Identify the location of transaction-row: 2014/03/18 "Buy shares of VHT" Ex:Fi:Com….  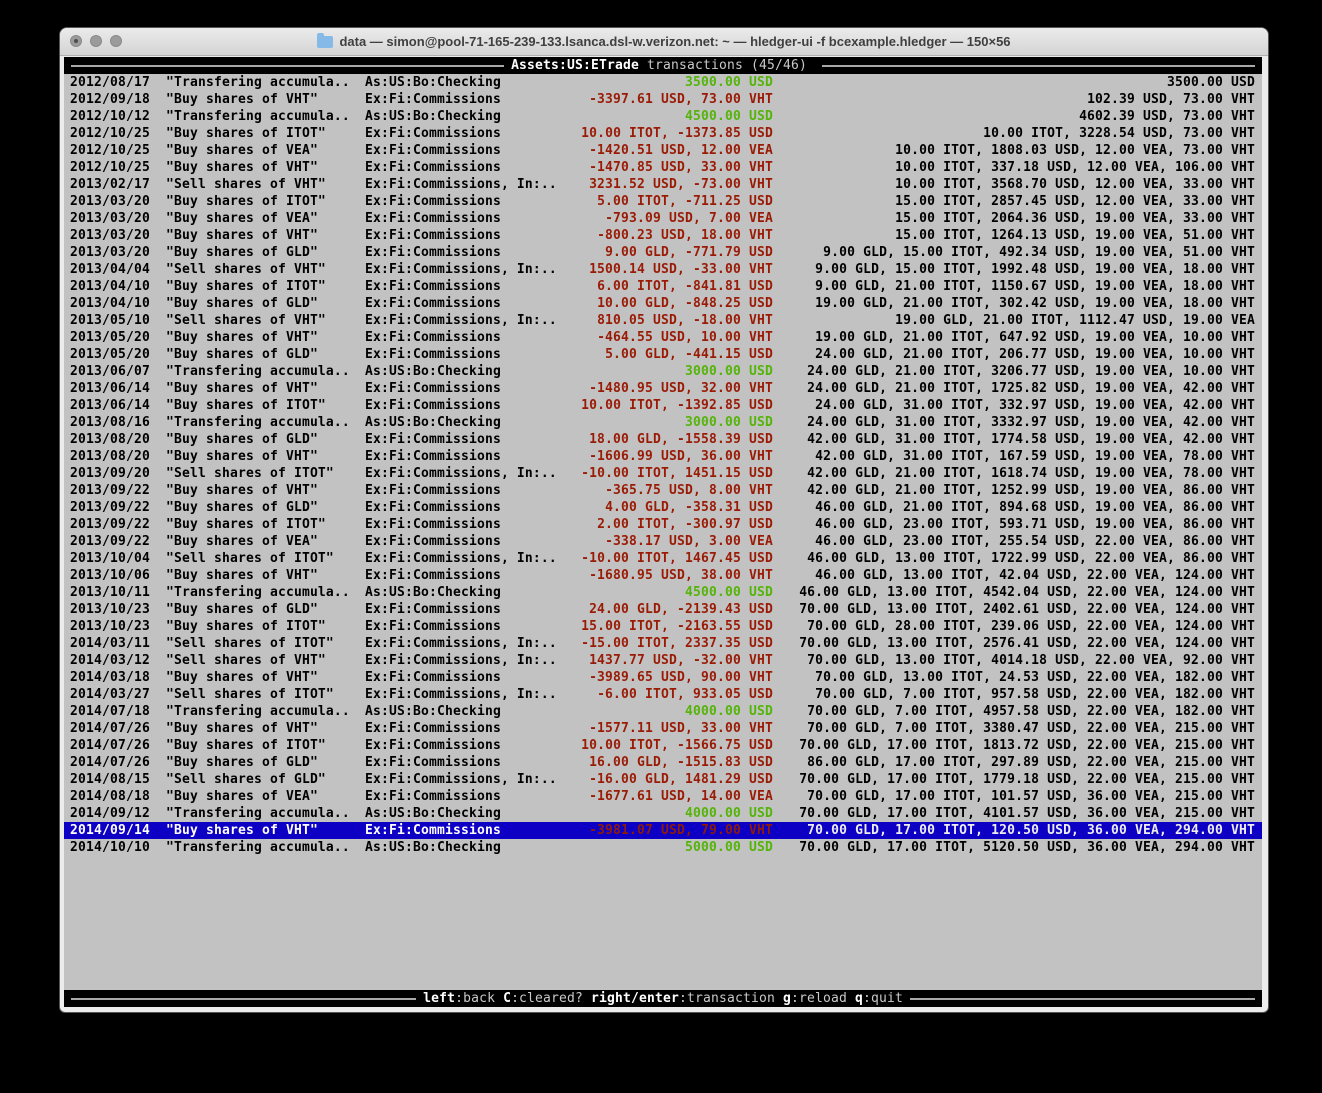
(663, 677).